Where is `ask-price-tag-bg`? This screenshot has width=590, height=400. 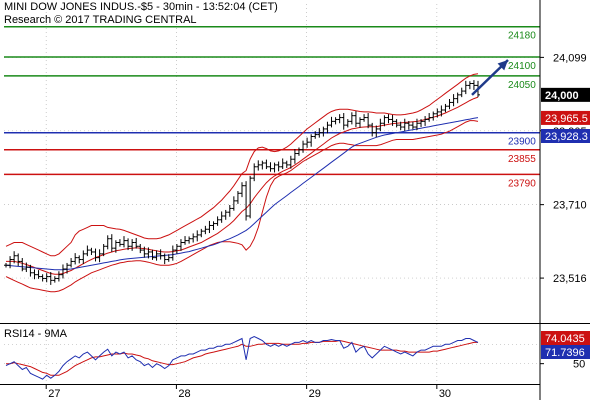
ask-price-tag-bg is located at coordinates (565, 136).